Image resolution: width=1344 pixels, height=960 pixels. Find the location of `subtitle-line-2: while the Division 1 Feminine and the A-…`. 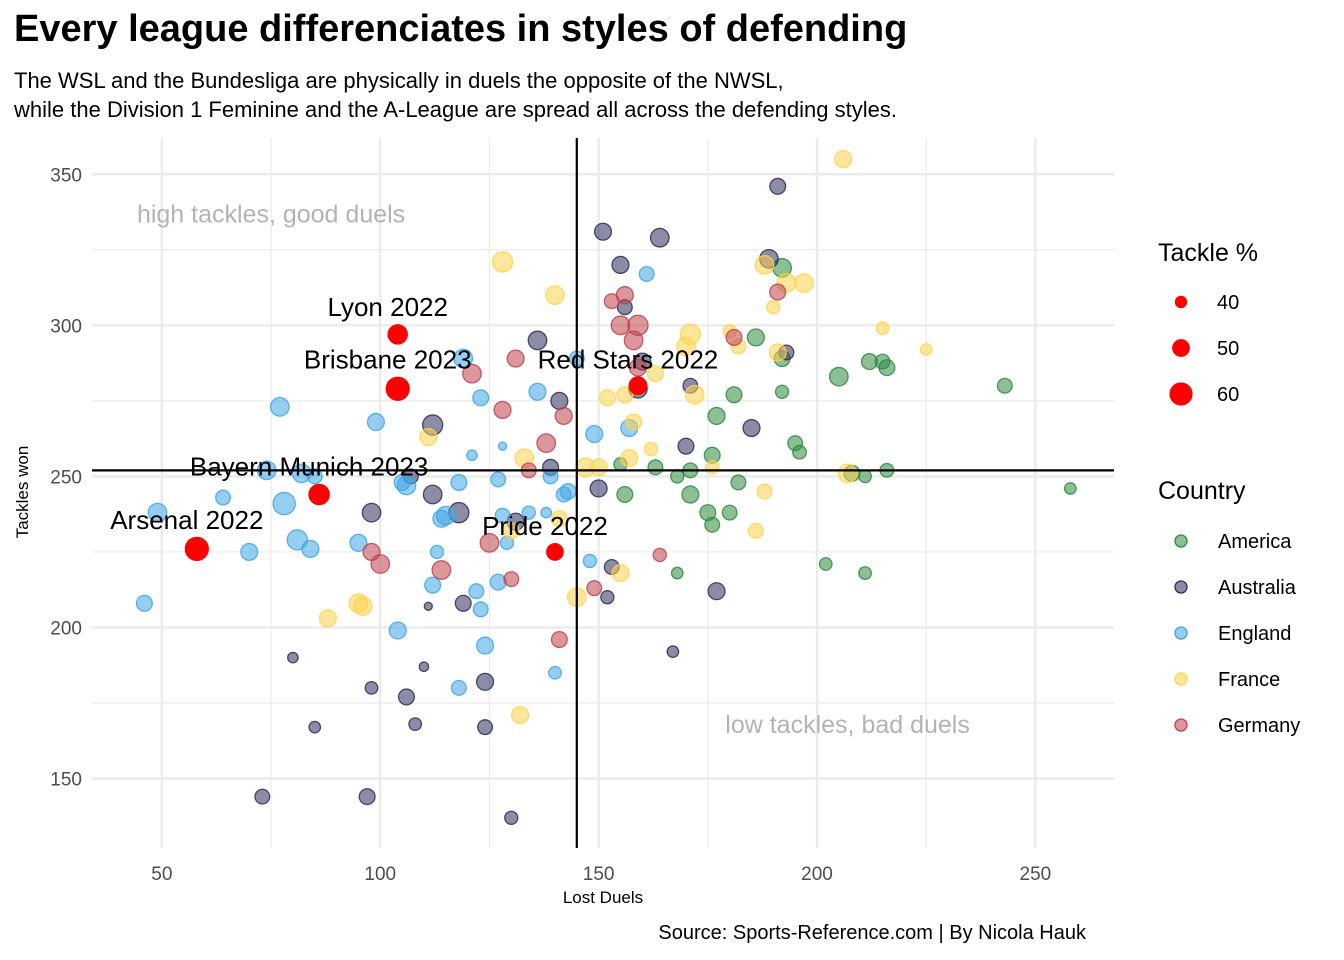

subtitle-line-2: while the Division 1 Feminine and the A-… is located at coordinates (455, 109).